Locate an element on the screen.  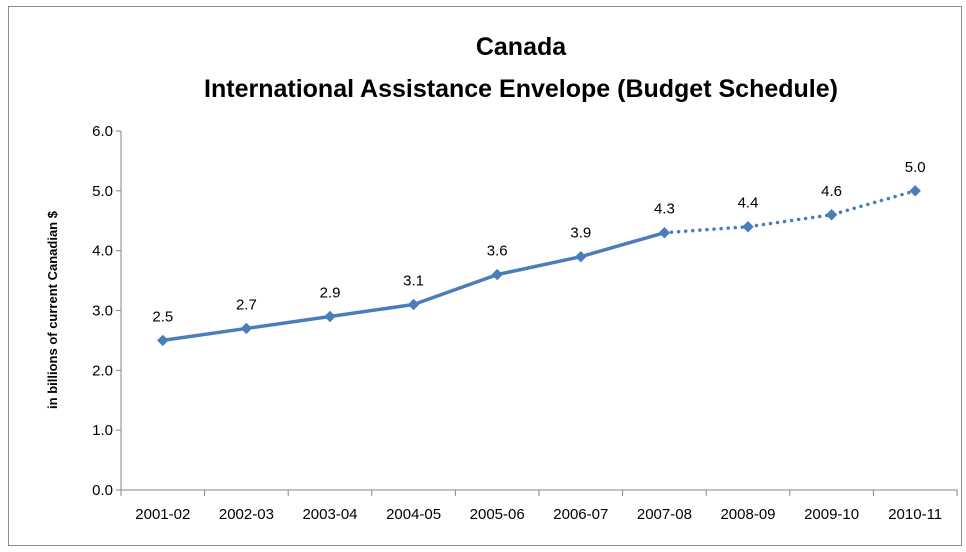
data-label: 2.5 is located at coordinates (162, 316).